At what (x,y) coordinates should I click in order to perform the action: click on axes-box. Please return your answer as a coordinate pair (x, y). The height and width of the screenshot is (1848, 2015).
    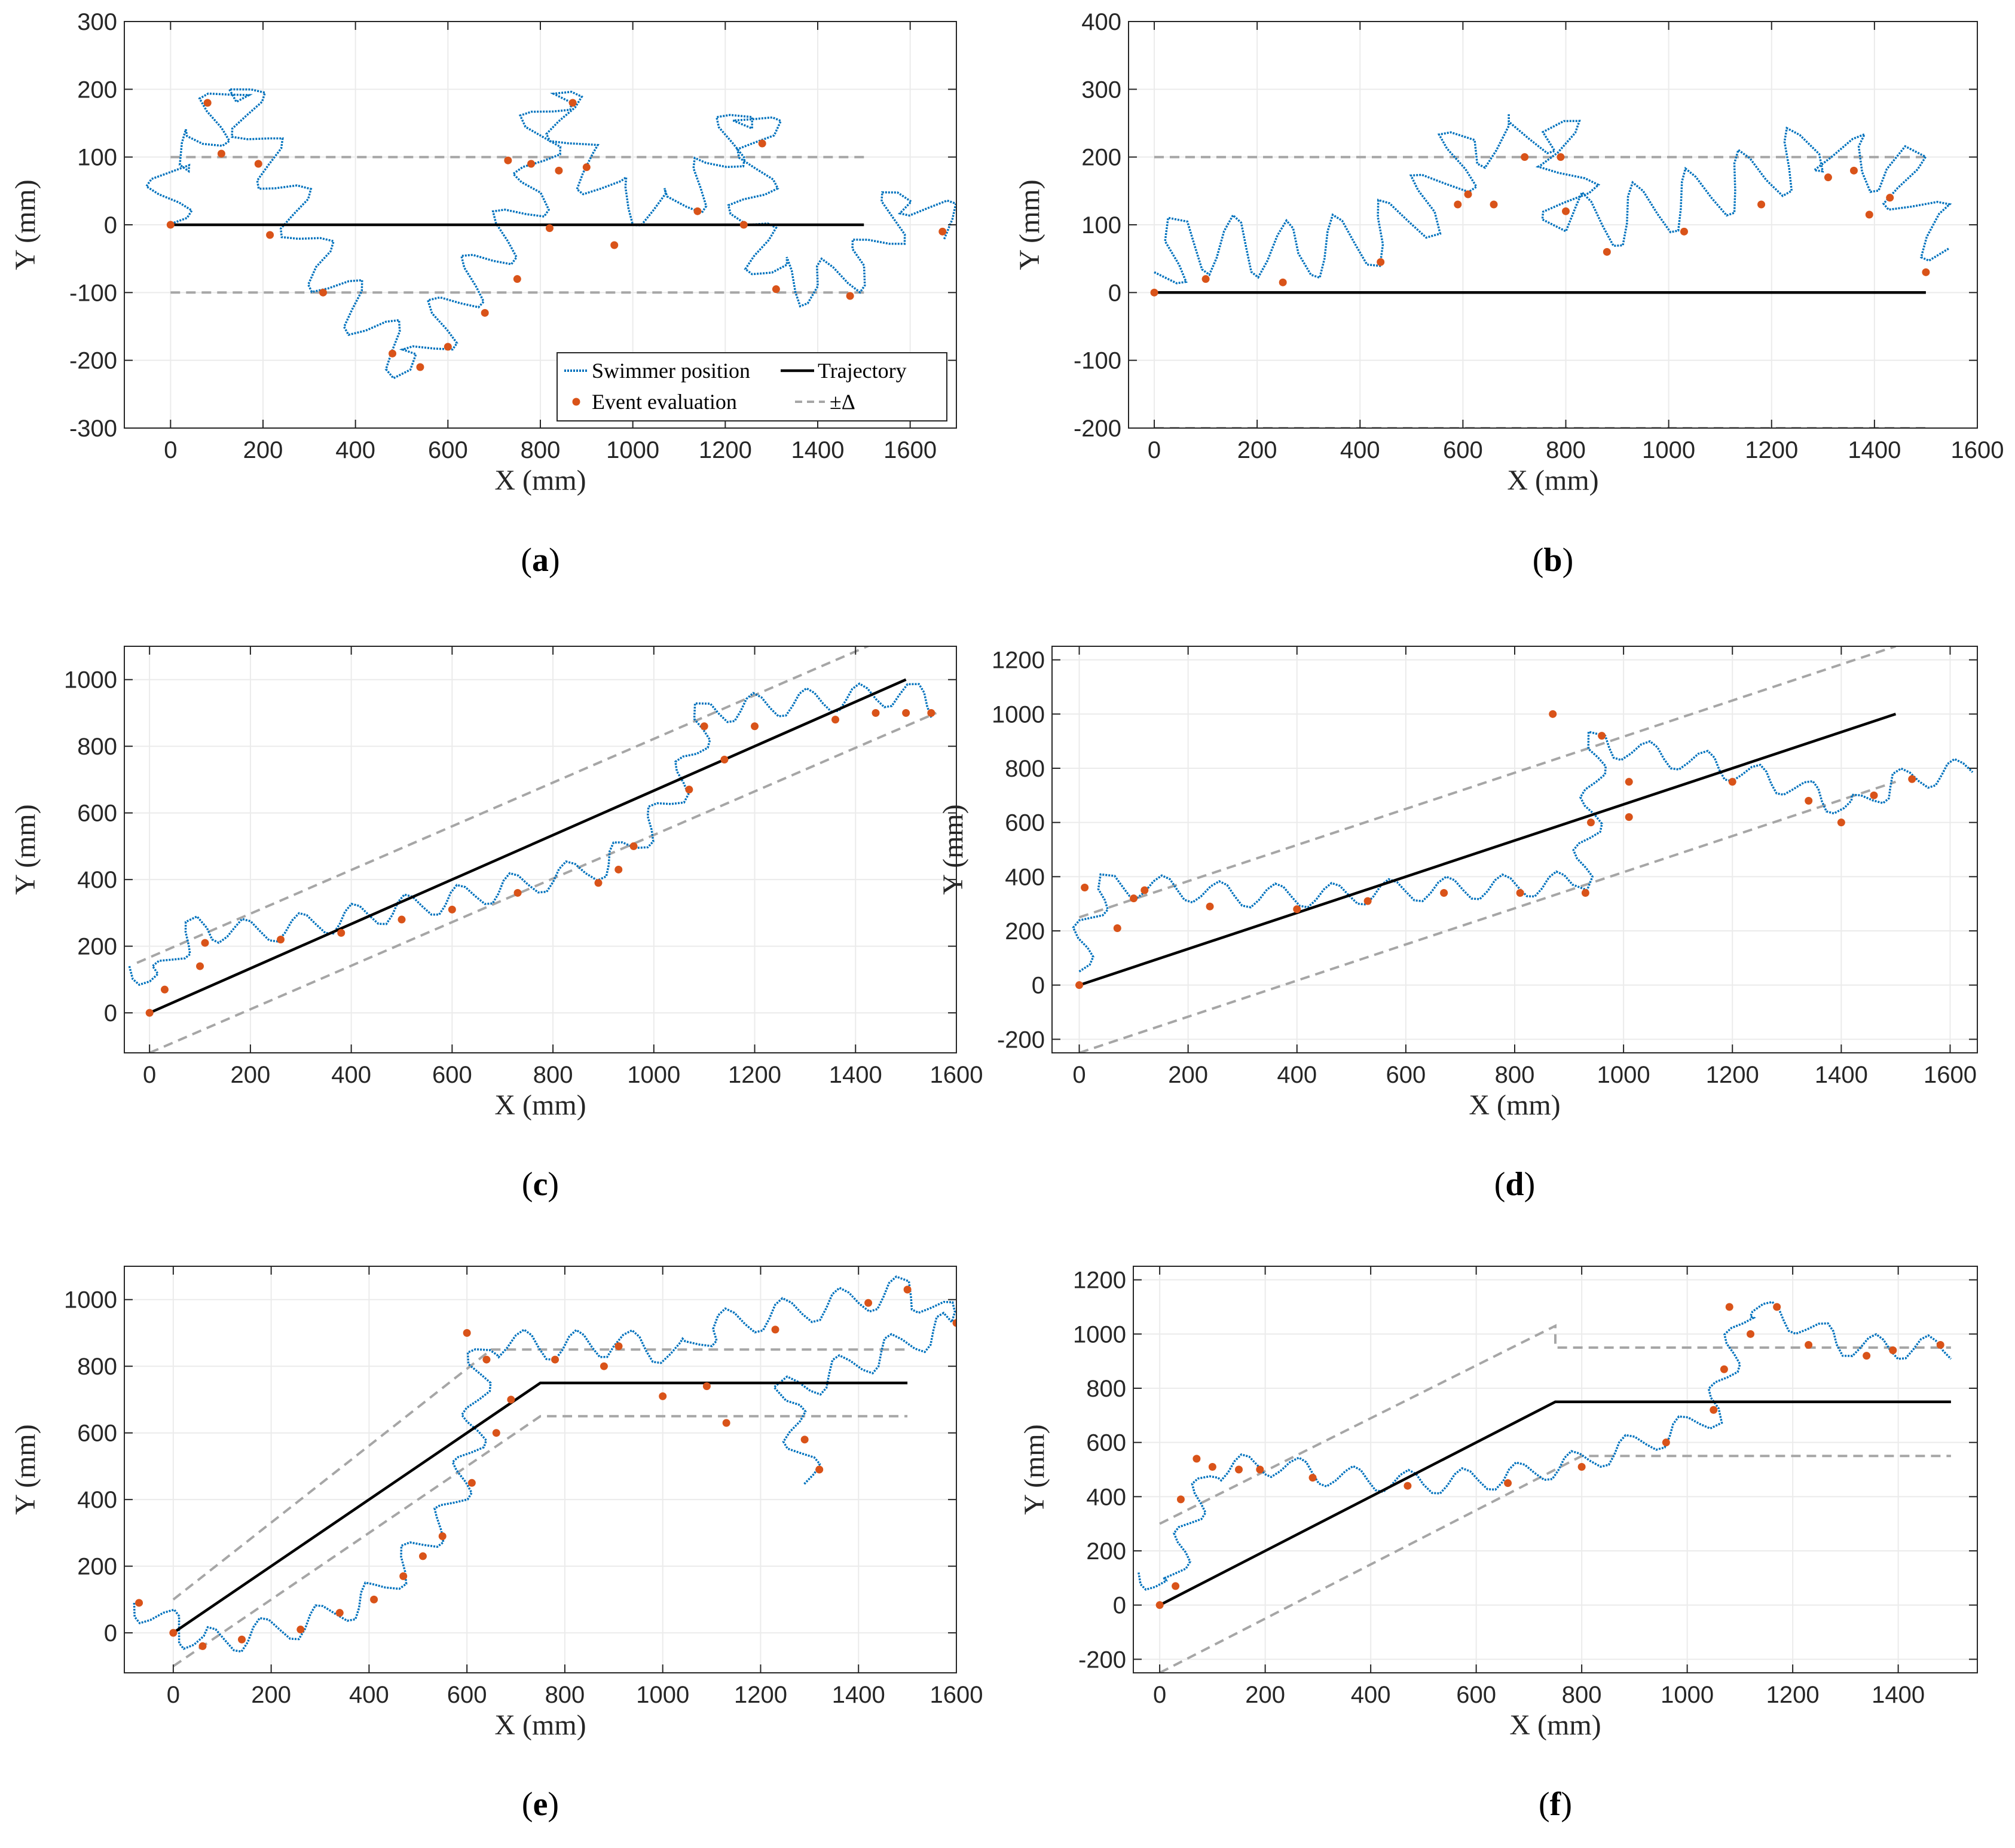
    Looking at the image, I should click on (540, 849).